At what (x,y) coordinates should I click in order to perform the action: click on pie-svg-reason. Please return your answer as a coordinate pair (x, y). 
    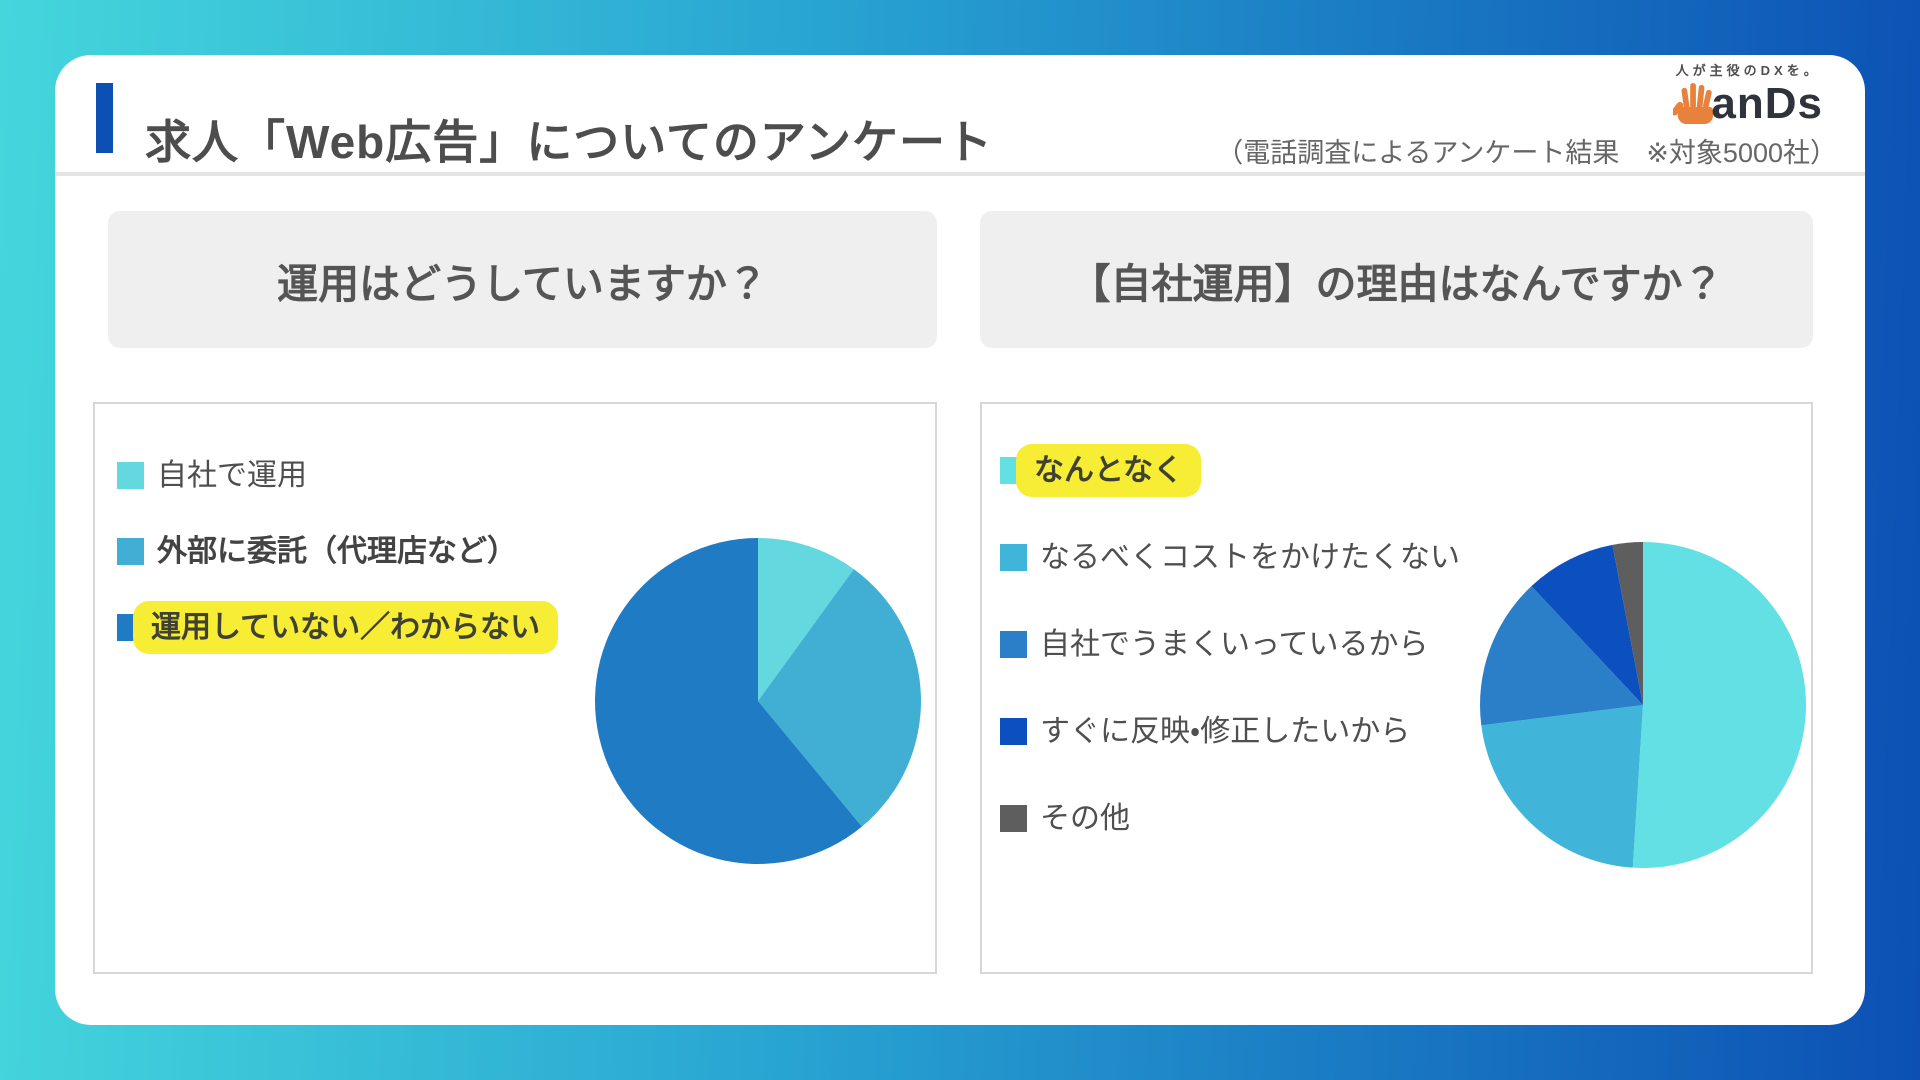
    Looking at the image, I should click on (1643, 705).